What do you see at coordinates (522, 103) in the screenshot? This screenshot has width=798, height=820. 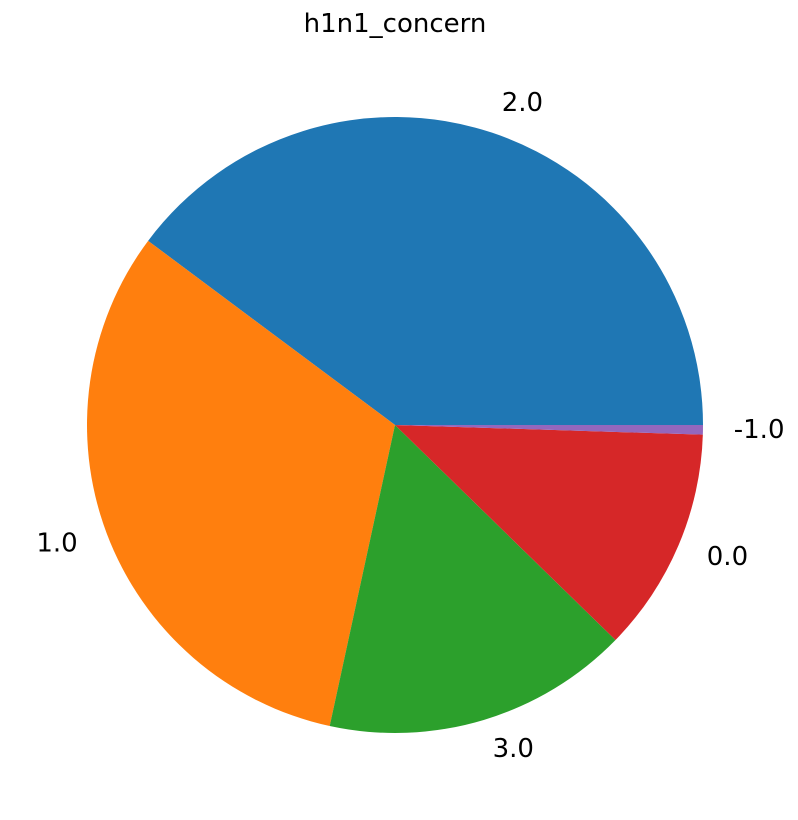 I see `pie-label-2-0: 2.0` at bounding box center [522, 103].